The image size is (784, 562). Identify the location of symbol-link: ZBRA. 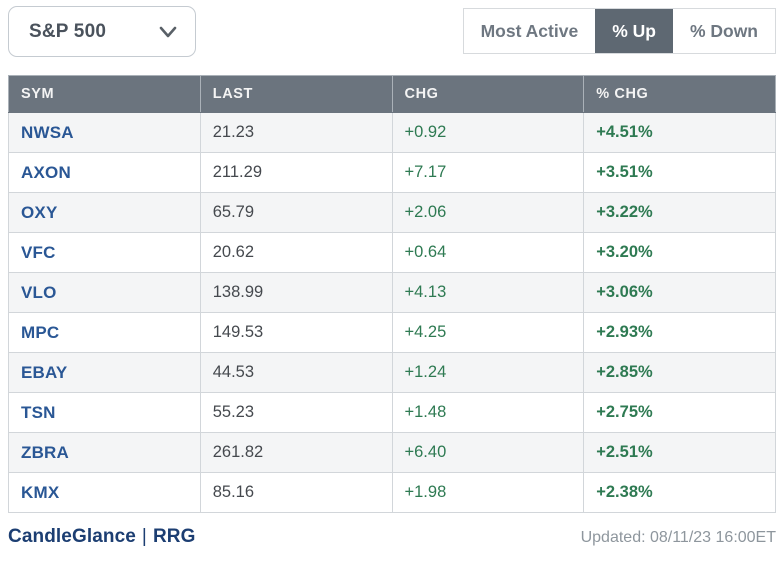
(45, 452).